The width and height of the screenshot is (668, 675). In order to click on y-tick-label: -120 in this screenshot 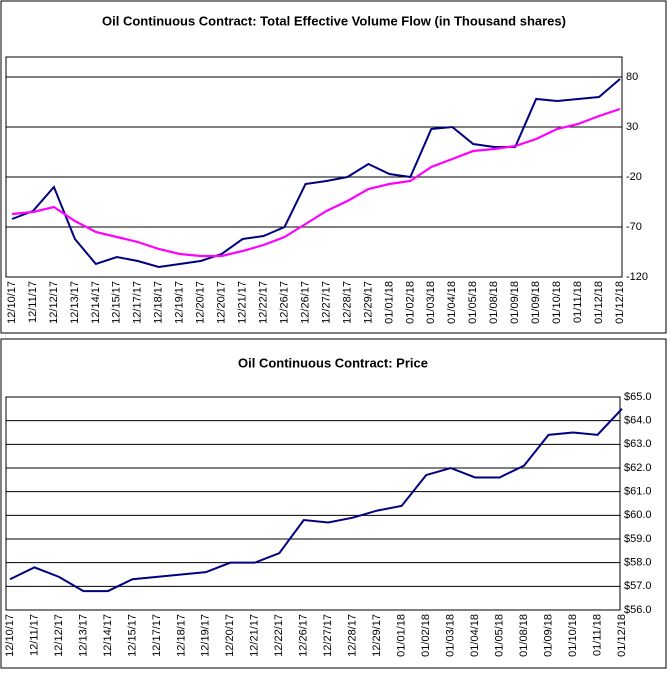, I will do `click(637, 277)`.